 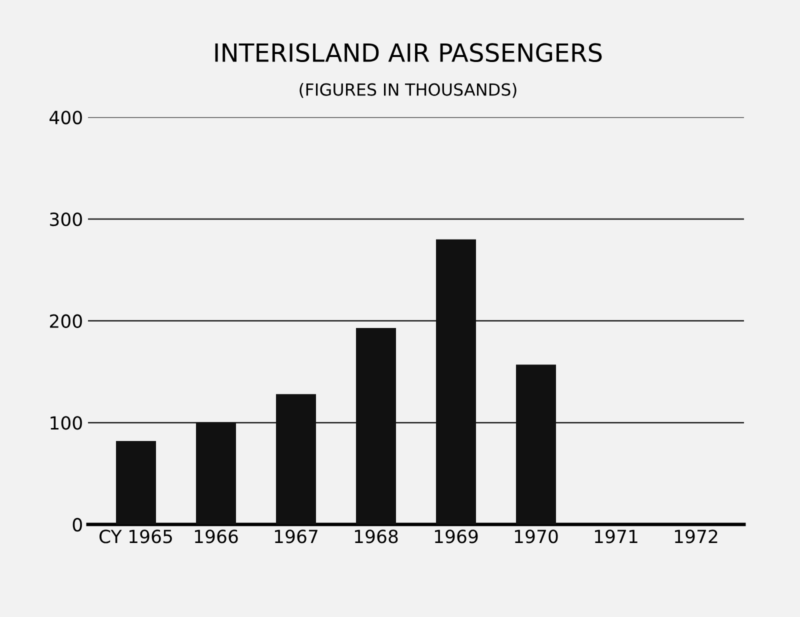 I want to click on x-tick-label: 1969, so click(x=456, y=537).